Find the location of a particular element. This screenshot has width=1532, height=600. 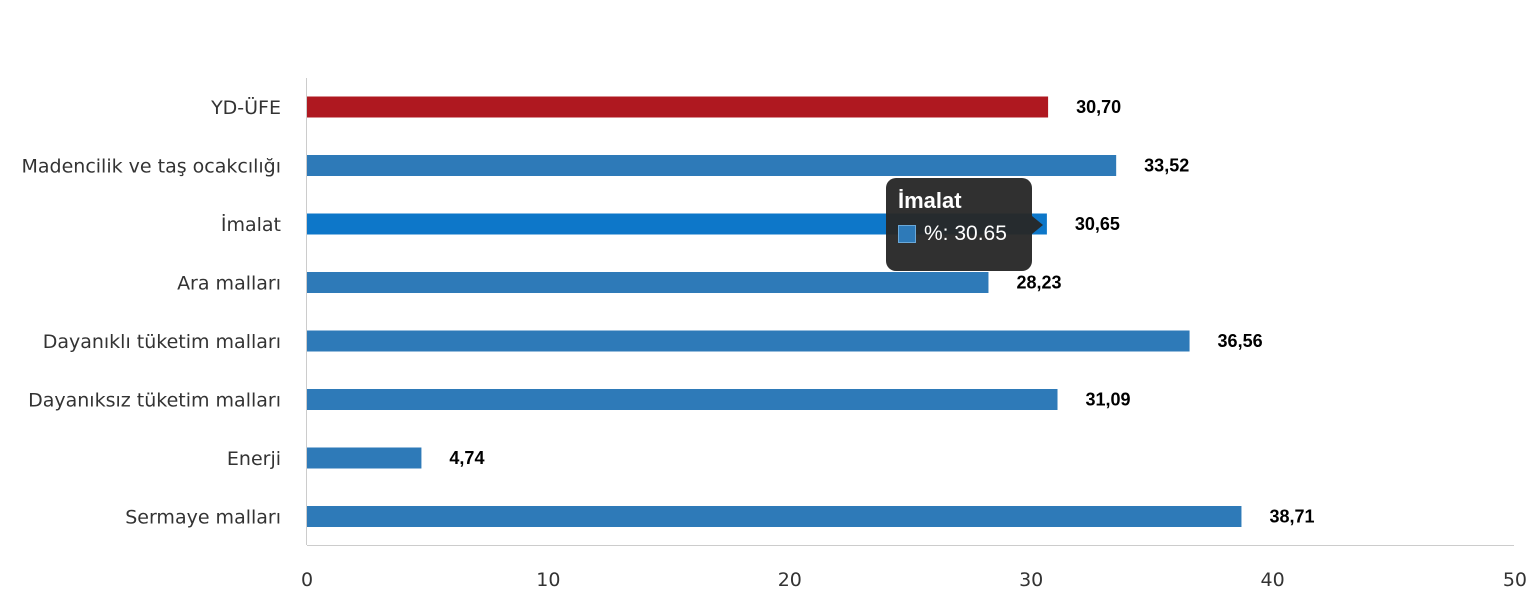

tooltip-swatch is located at coordinates (907, 234).